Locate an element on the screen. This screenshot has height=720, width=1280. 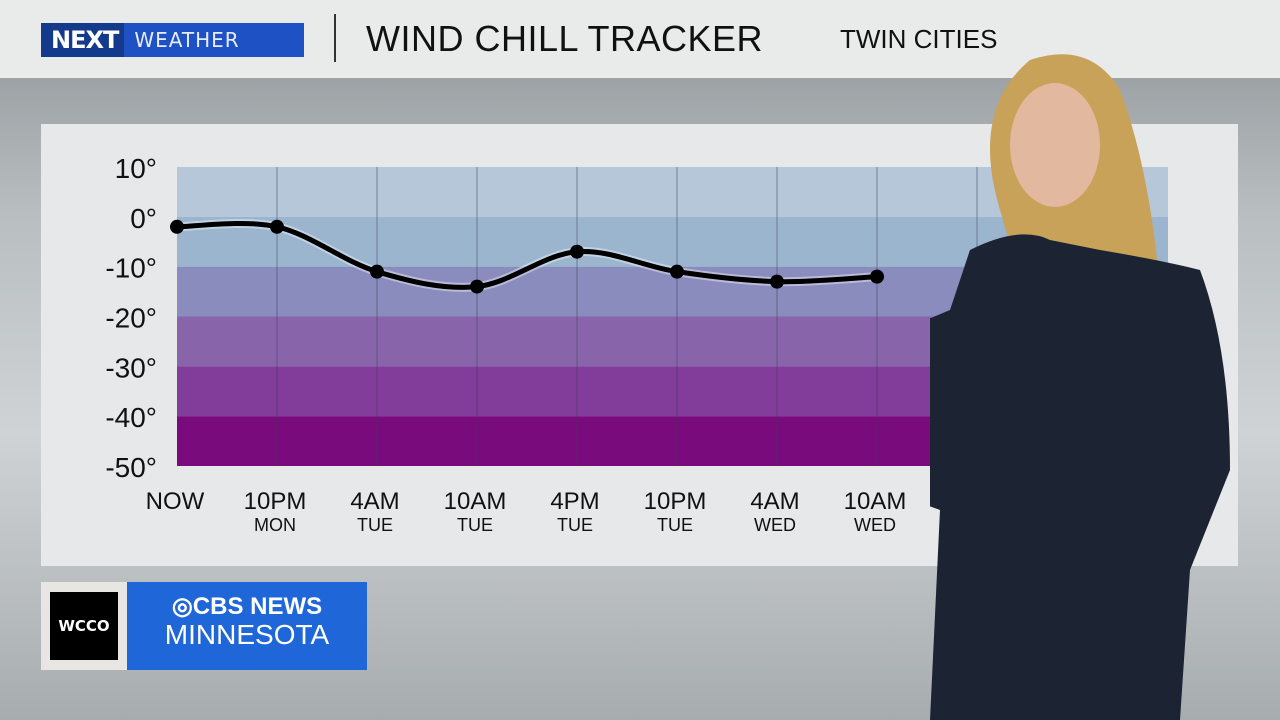
header-divider is located at coordinates (335, 38).